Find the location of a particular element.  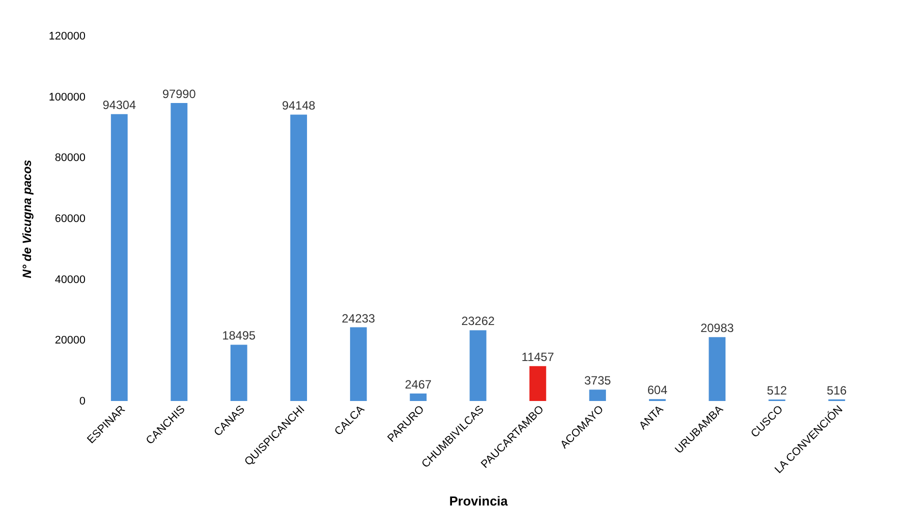

data-label: 604 is located at coordinates (657, 390).